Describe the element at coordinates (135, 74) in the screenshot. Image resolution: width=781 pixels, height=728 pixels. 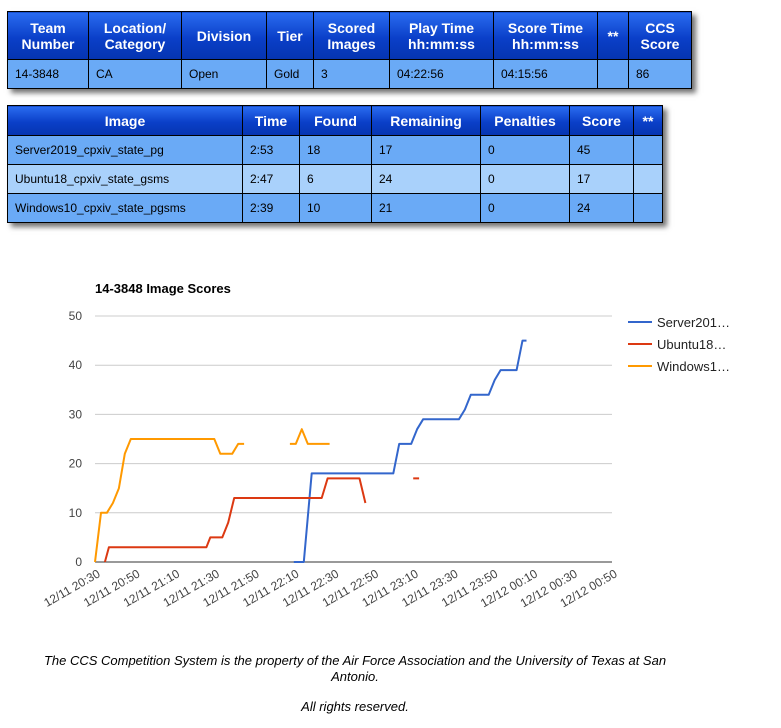
I see `location-cell: CA` at that location.